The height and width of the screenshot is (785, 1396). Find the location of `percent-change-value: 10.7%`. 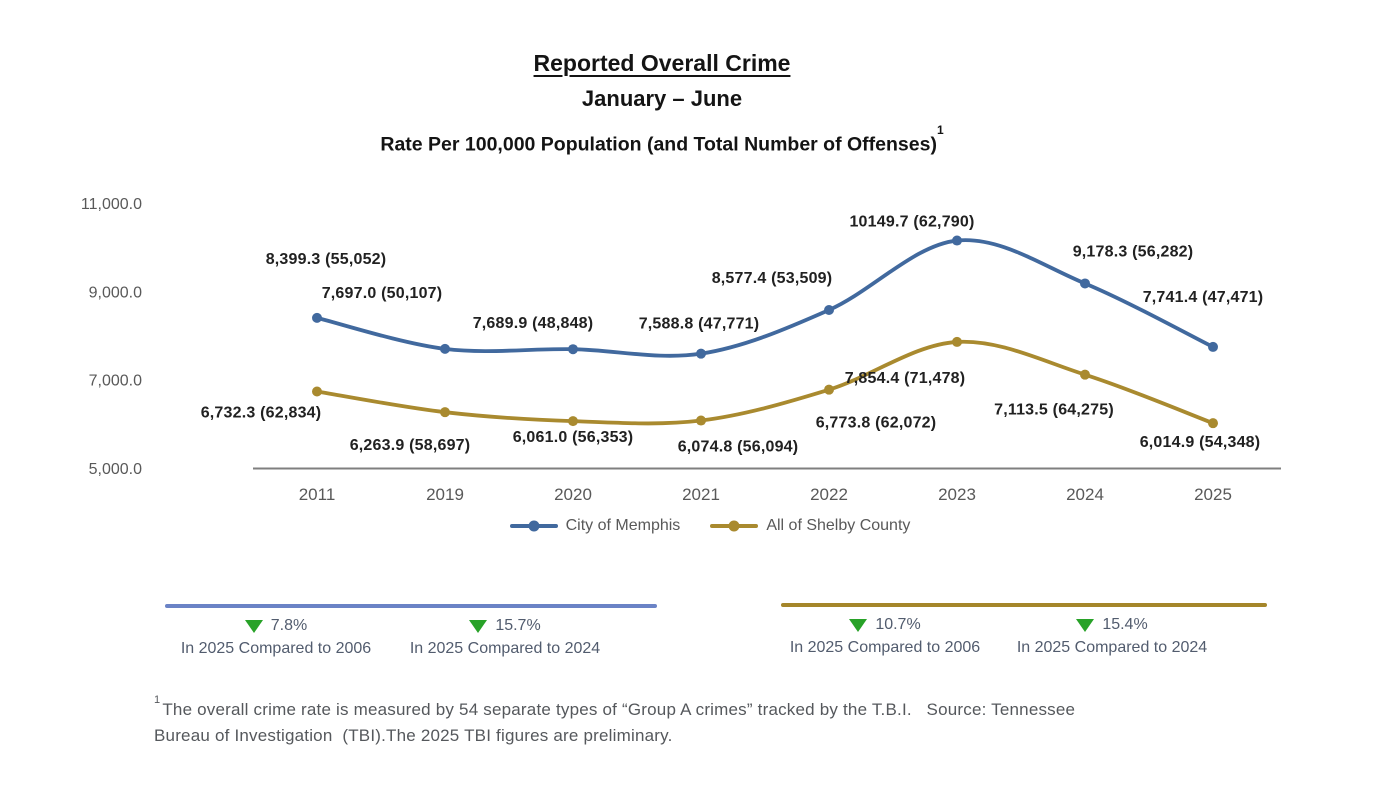

percent-change-value: 10.7% is located at coordinates (898, 624).